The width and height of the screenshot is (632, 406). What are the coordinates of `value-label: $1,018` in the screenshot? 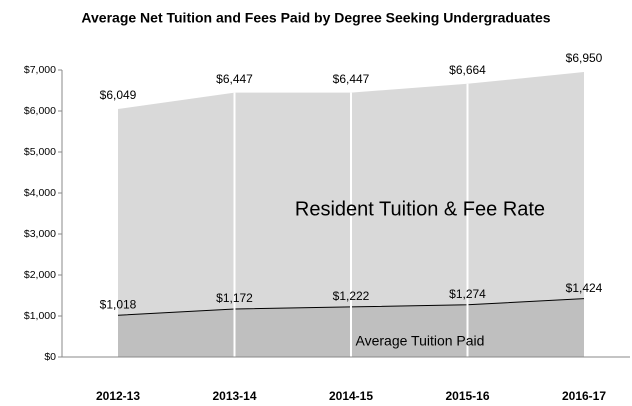 It's located at (118, 304).